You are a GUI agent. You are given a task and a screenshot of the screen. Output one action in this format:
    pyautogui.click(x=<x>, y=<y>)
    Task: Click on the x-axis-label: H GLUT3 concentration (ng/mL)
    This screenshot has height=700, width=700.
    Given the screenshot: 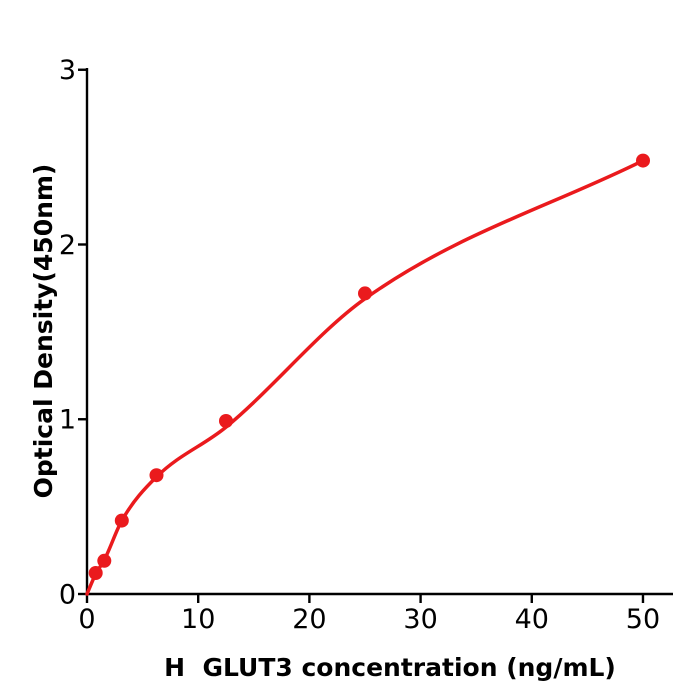 What is the action you would take?
    pyautogui.click(x=390, y=667)
    